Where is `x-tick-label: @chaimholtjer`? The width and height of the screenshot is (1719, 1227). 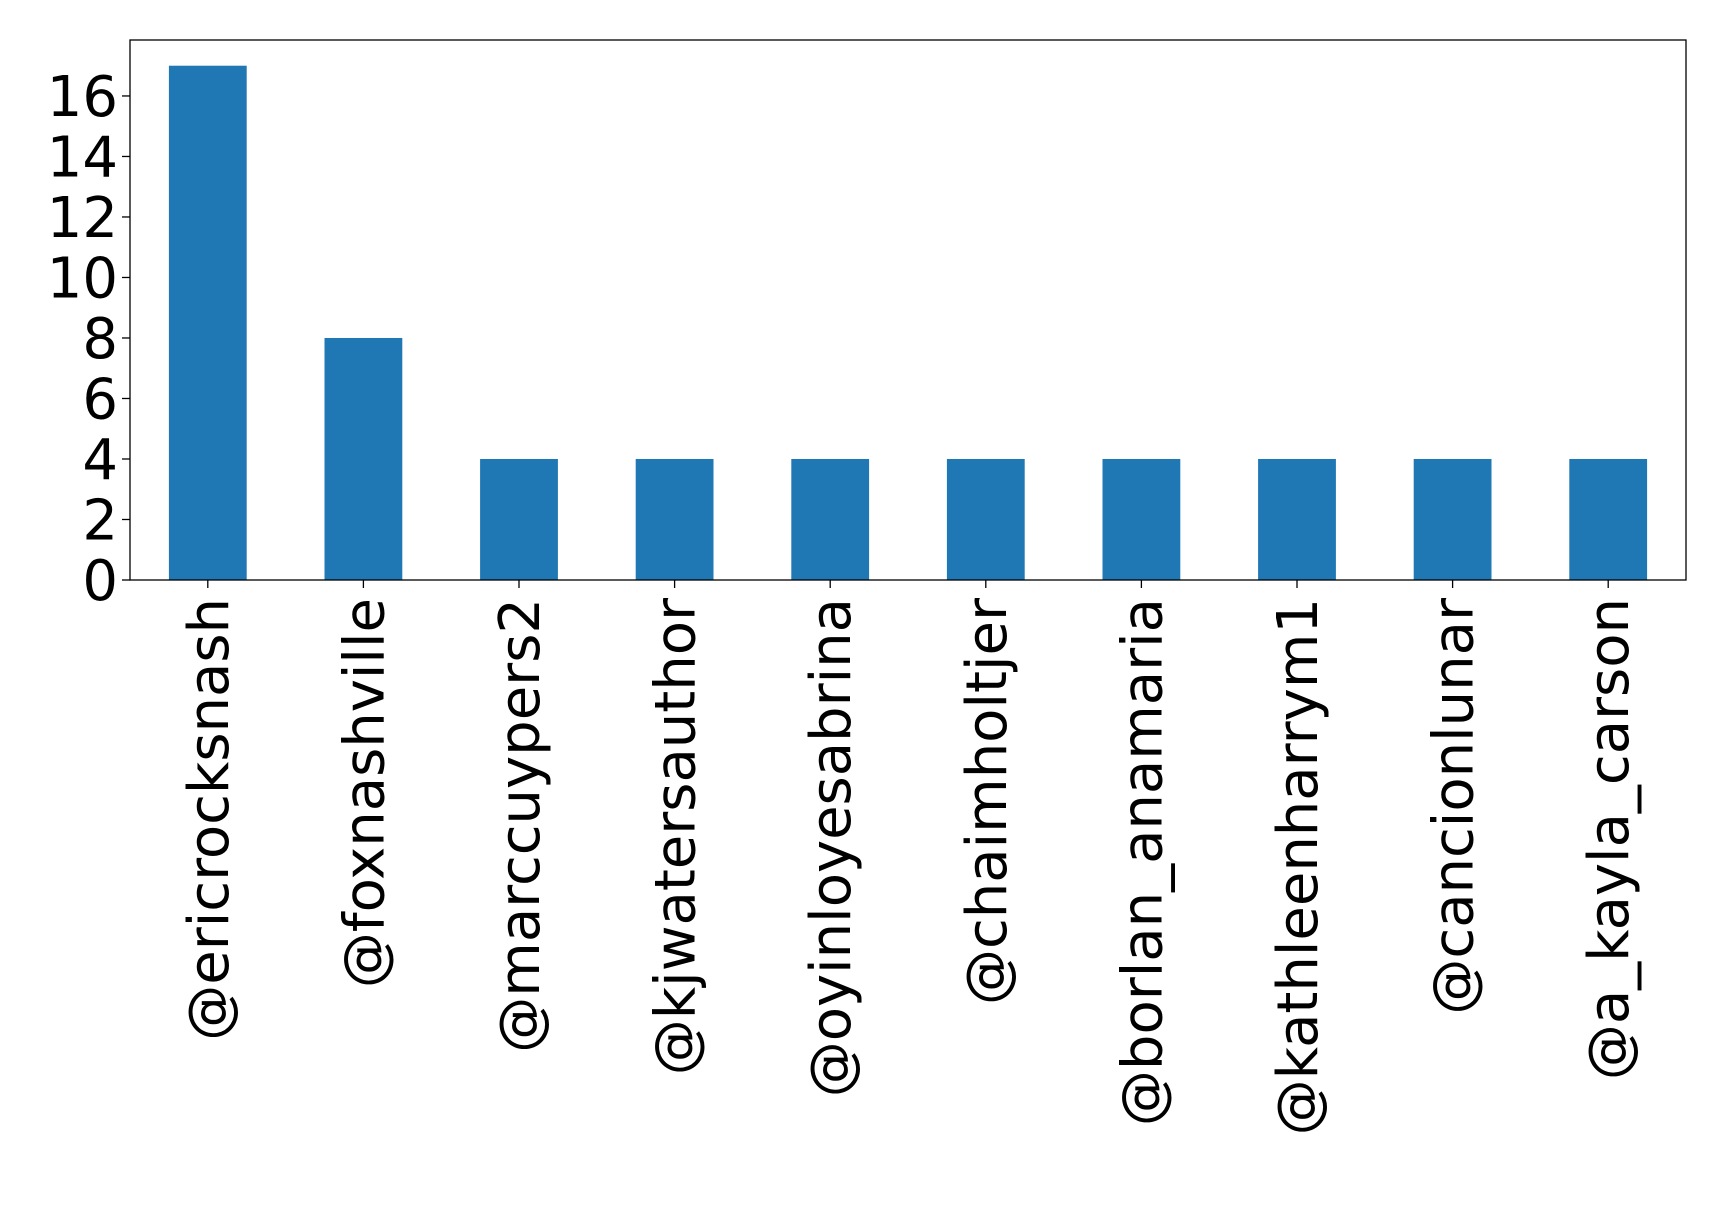
x-tick-label: @chaimholtjer is located at coordinates (987, 801).